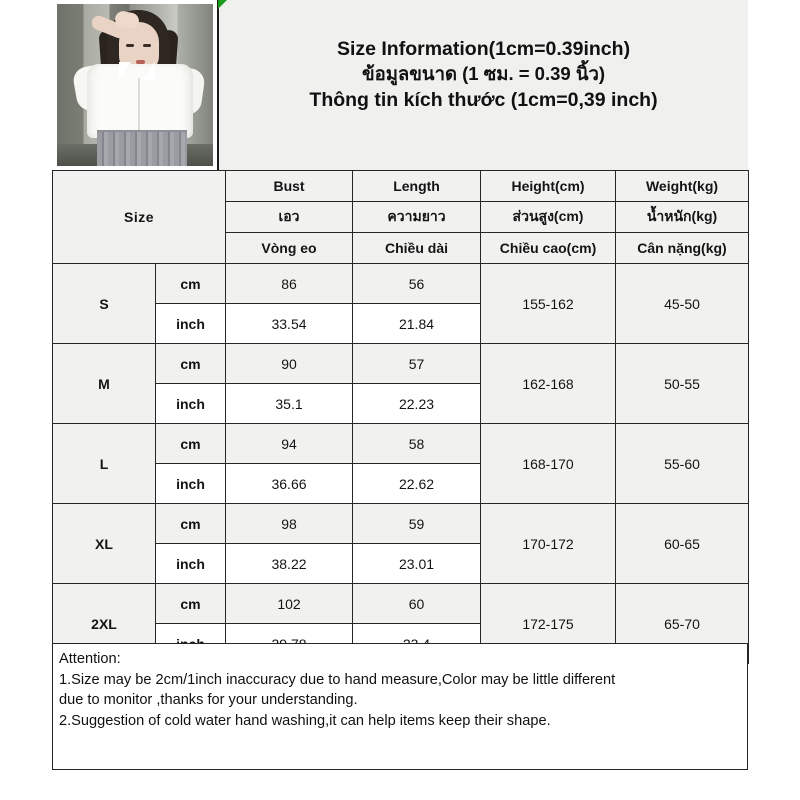 The height and width of the screenshot is (800, 800). What do you see at coordinates (289, 443) in the screenshot?
I see `bust-cm-l: 94` at bounding box center [289, 443].